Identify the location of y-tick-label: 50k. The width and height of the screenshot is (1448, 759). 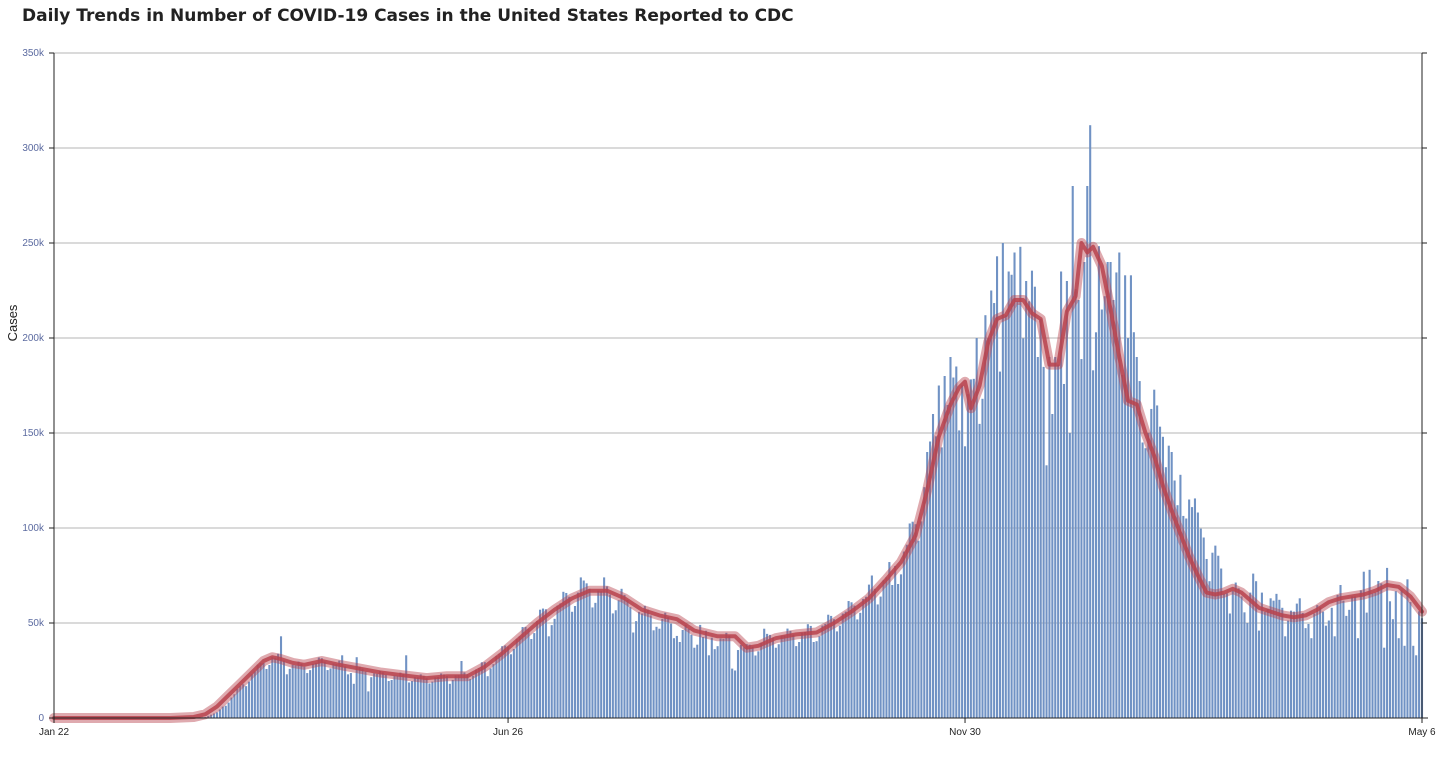
(36, 623).